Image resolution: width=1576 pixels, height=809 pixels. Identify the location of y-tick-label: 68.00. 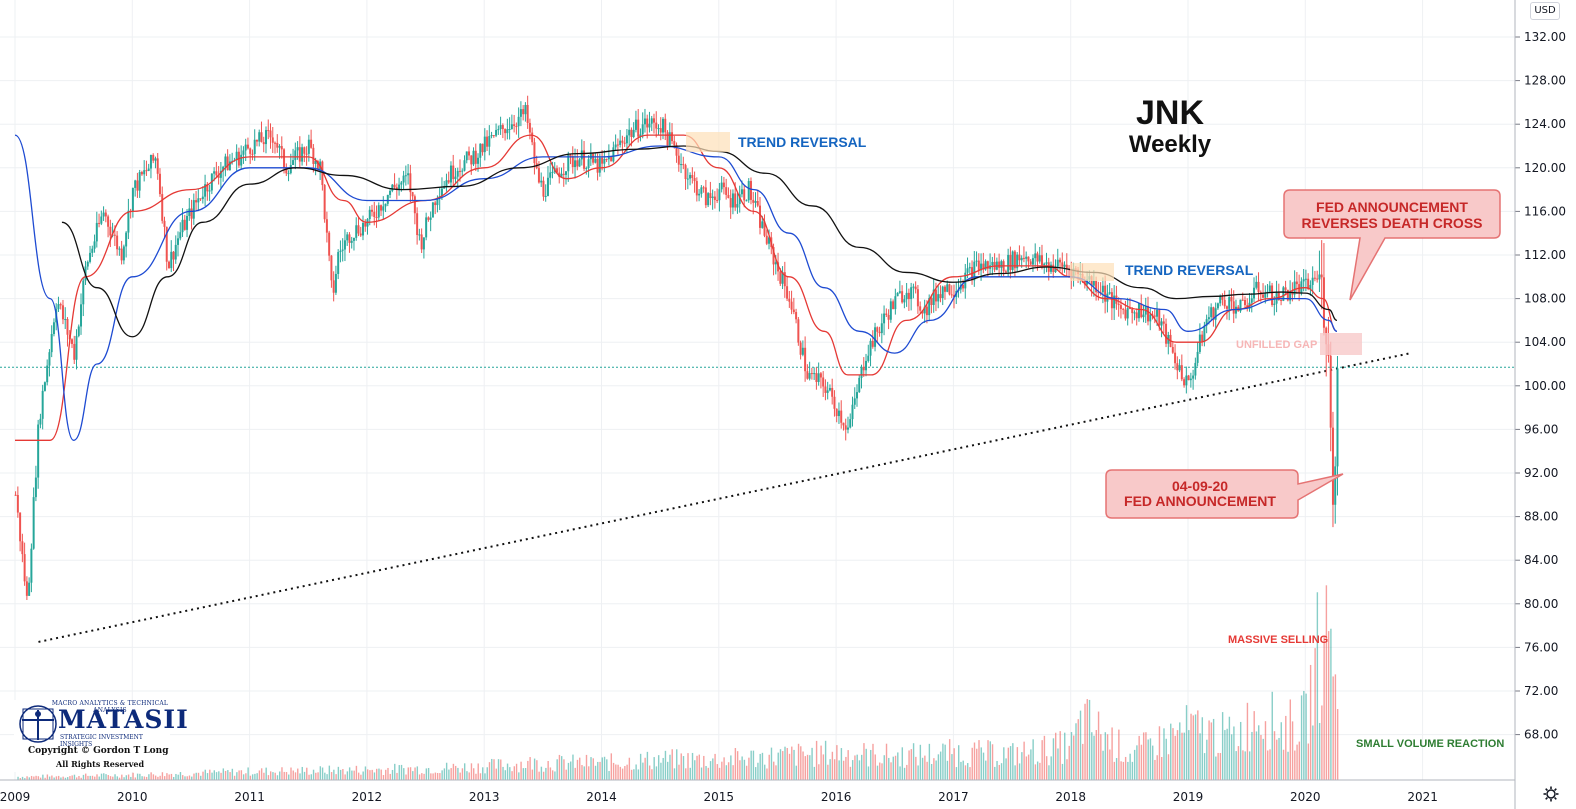
(1541, 735).